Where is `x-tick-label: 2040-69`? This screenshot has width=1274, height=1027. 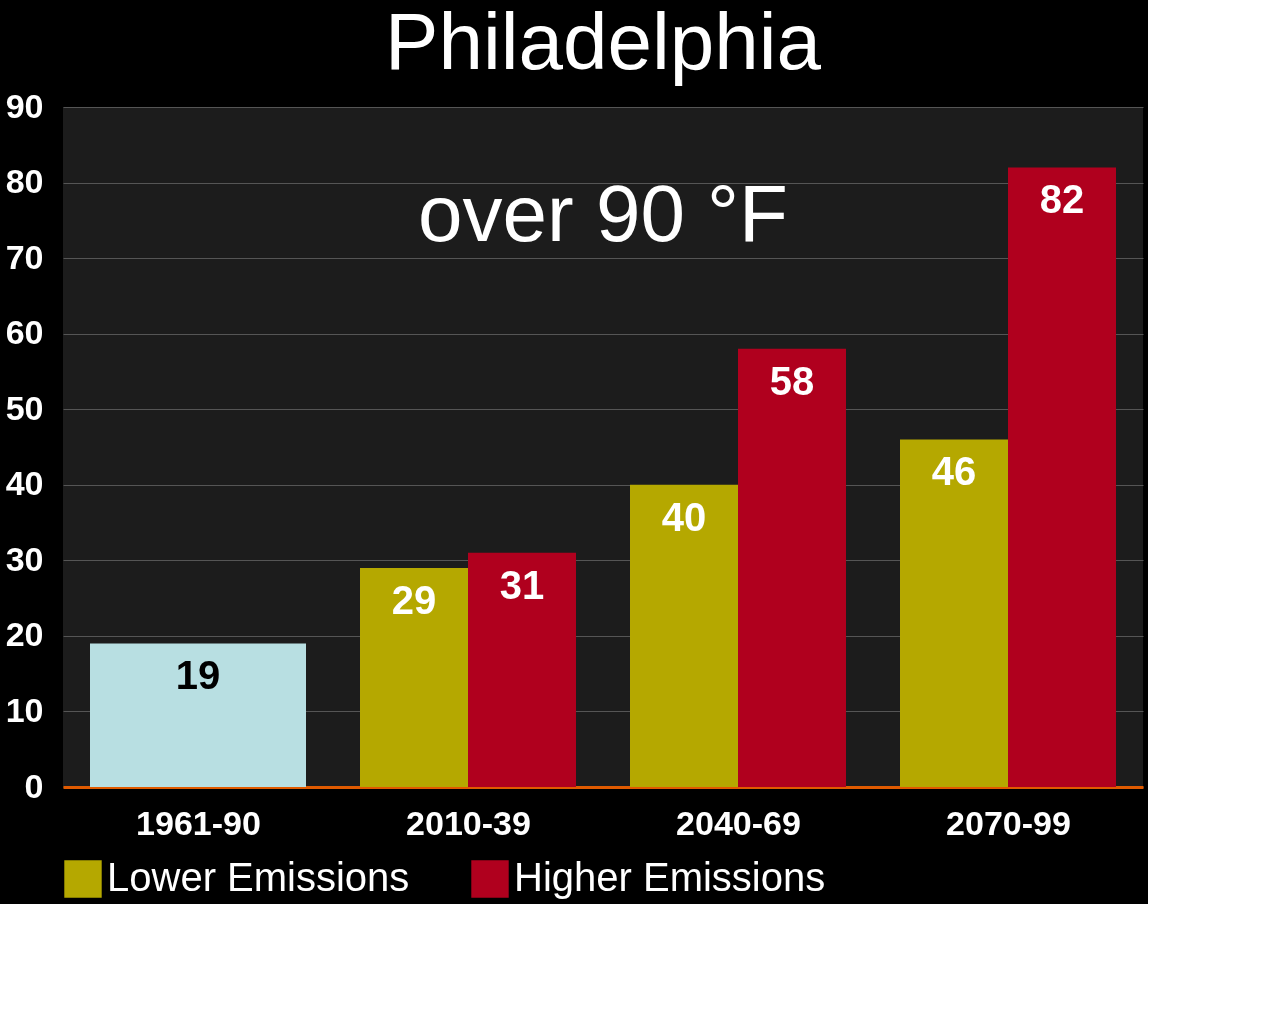 x-tick-label: 2040-69 is located at coordinates (738, 822).